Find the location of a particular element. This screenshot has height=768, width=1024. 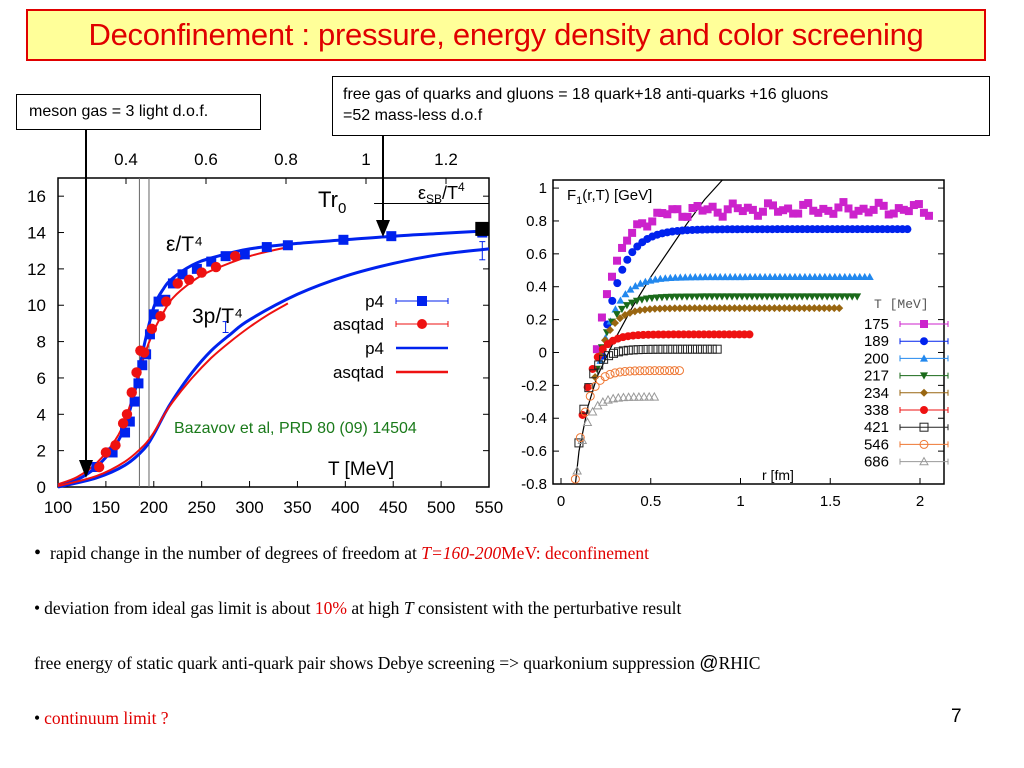

y-tick-label: -0.8 is located at coordinates (534, 484).